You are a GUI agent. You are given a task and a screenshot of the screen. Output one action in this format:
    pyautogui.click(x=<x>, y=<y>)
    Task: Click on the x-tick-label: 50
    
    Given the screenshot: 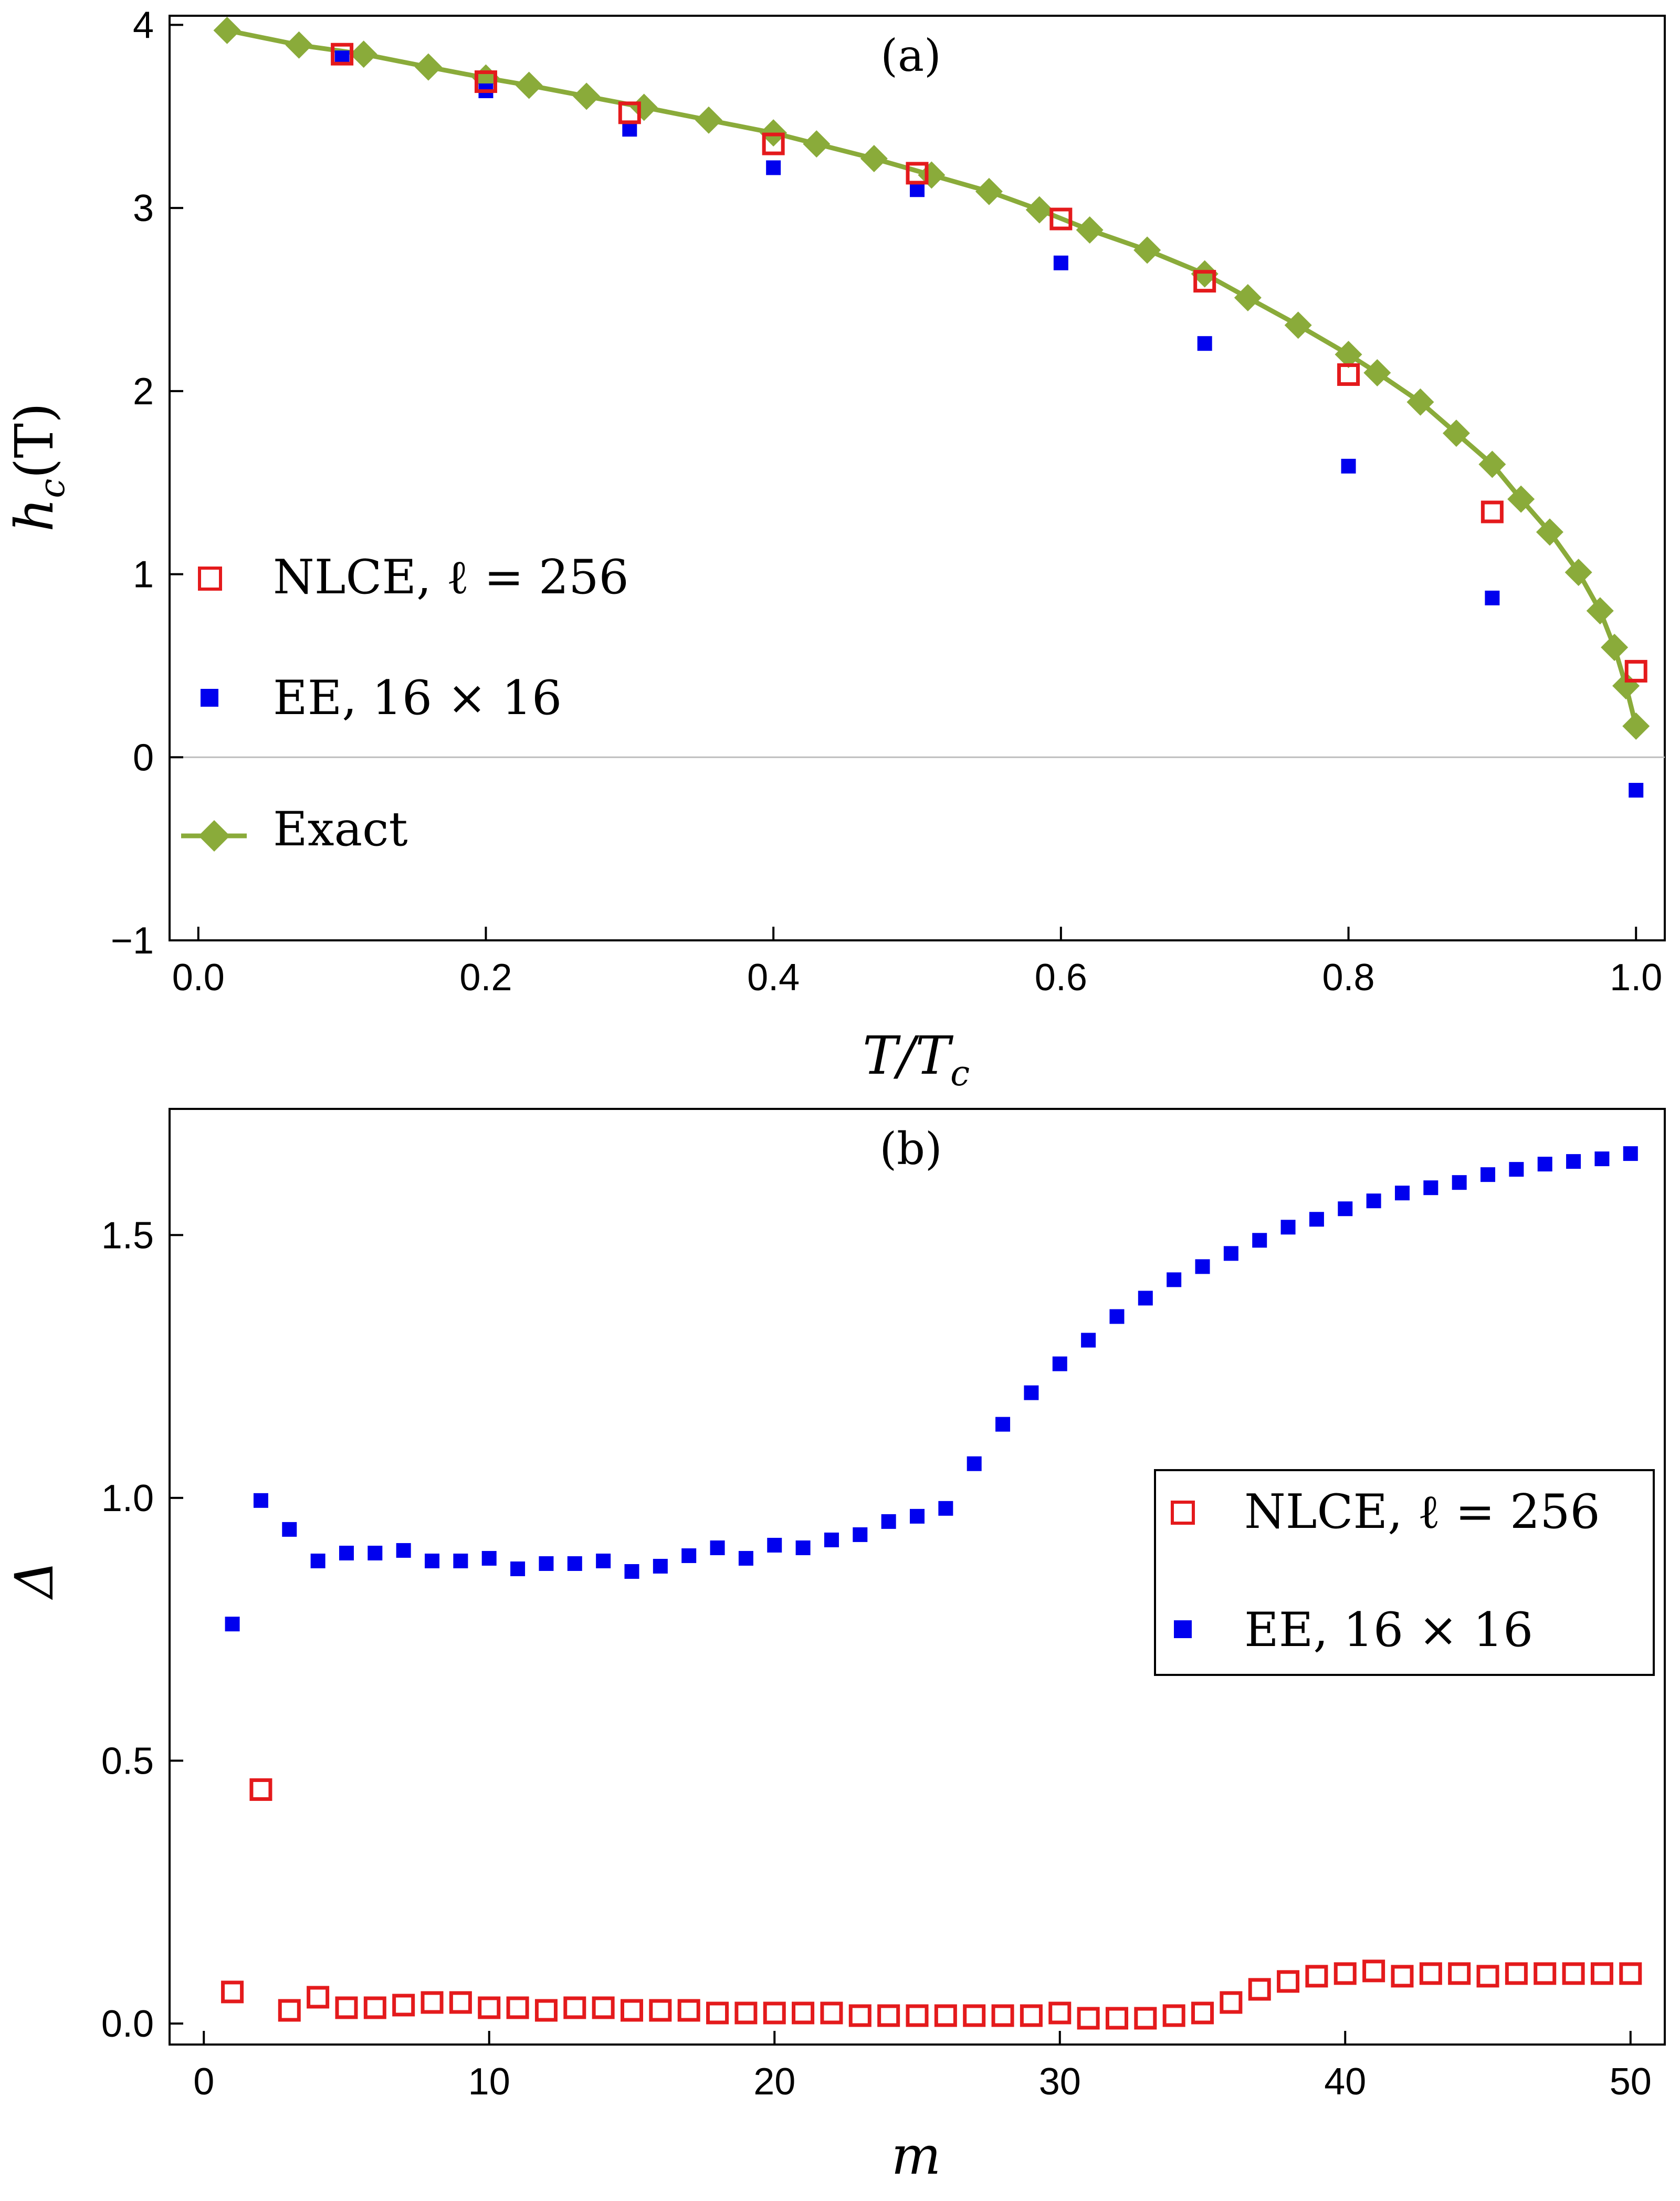 What is the action you would take?
    pyautogui.click(x=1631, y=2082)
    